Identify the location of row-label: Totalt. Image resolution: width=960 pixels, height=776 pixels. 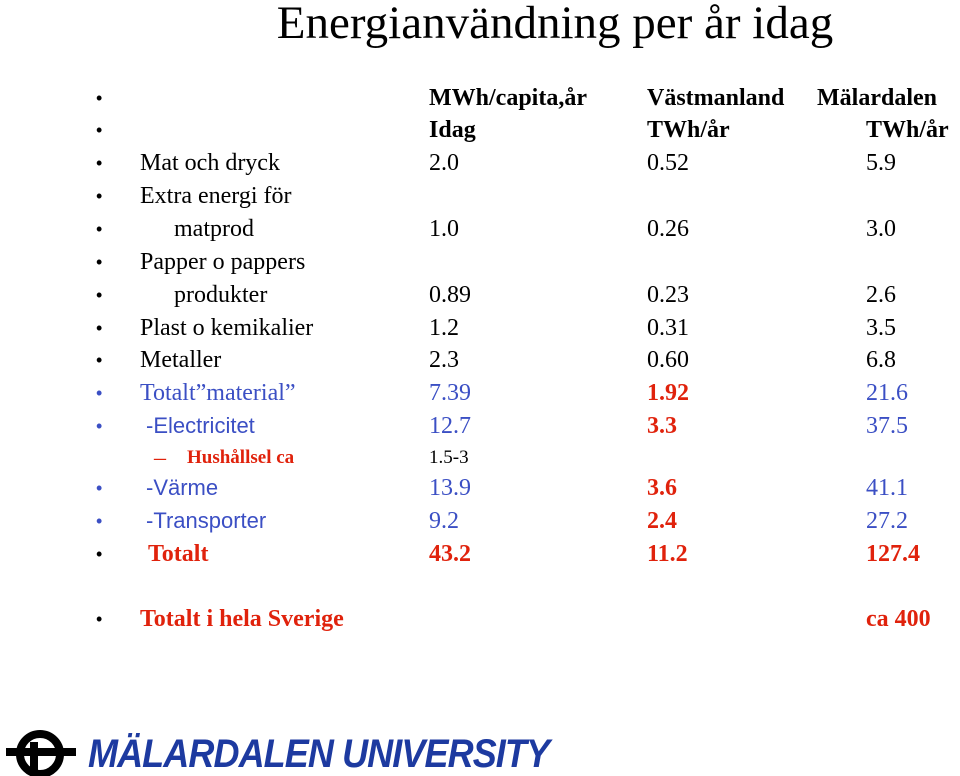
(178, 554).